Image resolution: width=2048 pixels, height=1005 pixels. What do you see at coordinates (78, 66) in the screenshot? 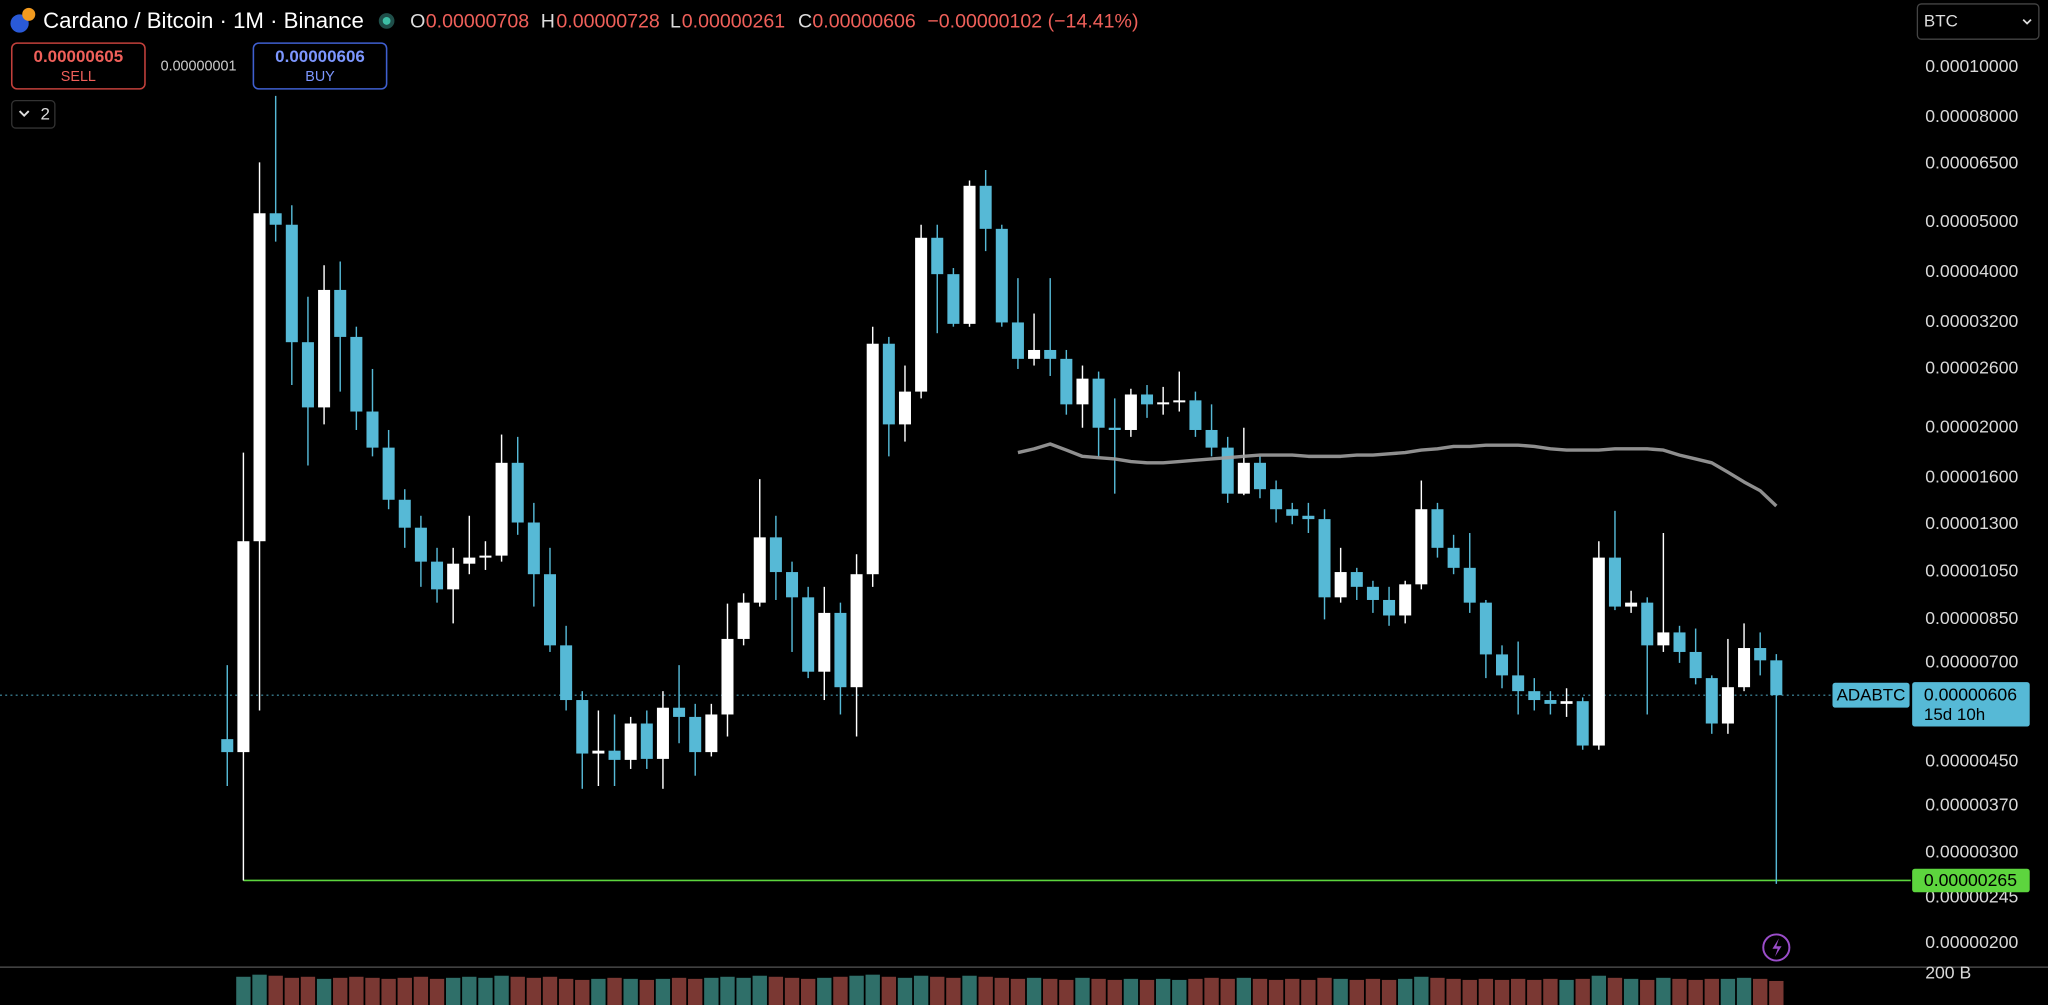
I see `sell-button` at bounding box center [78, 66].